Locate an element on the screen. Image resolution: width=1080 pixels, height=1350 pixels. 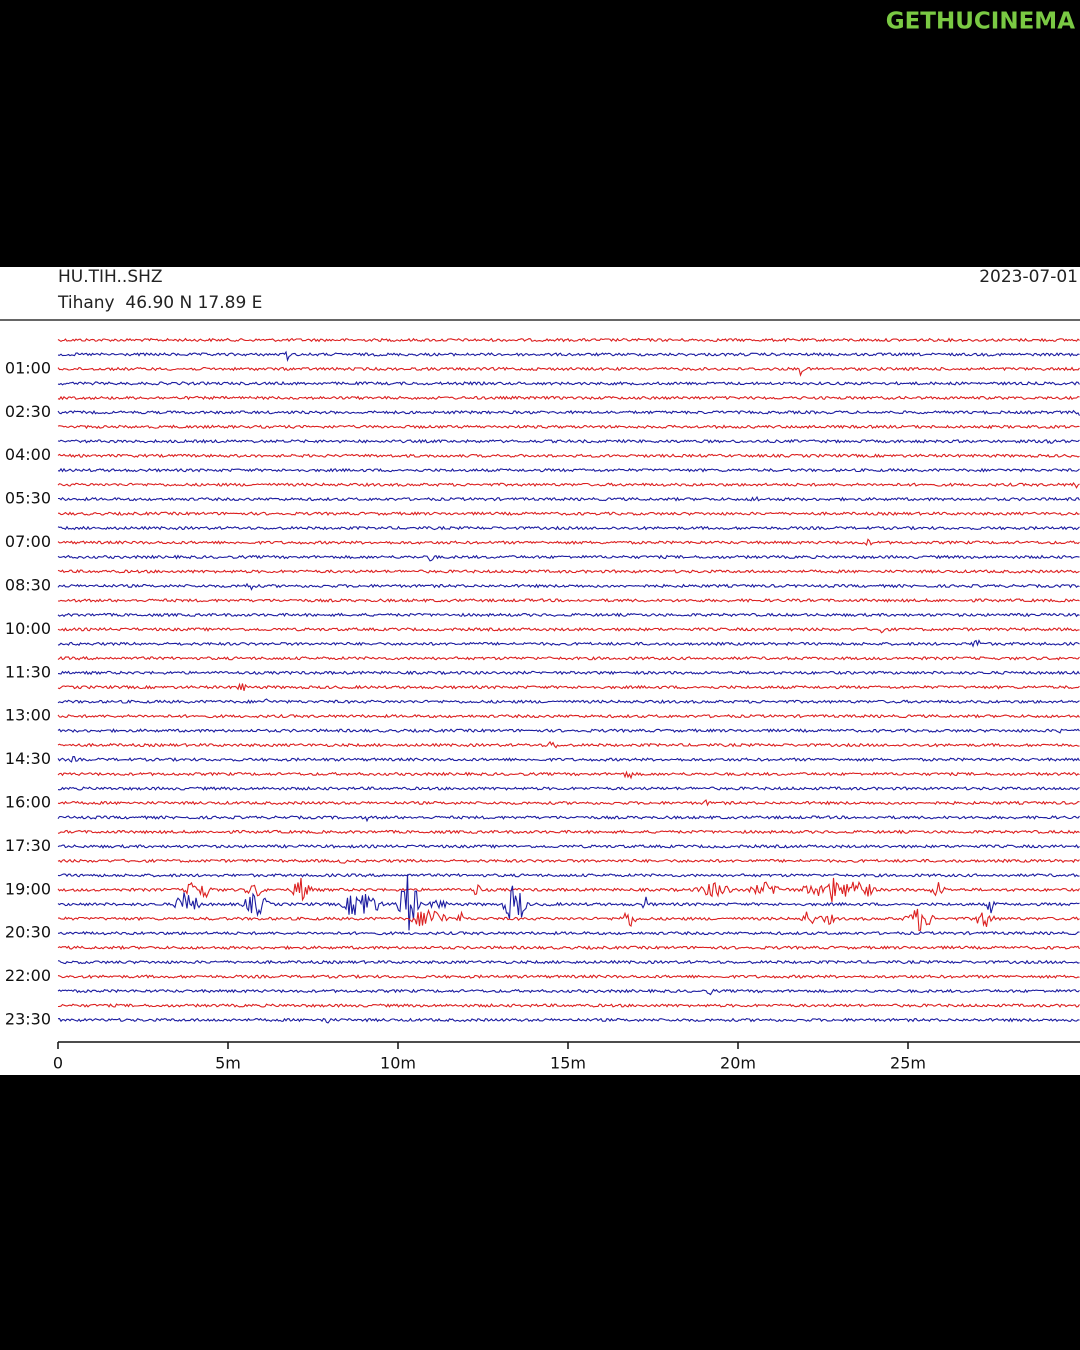
y-tick-label: 14:30 is located at coordinates (28, 758).